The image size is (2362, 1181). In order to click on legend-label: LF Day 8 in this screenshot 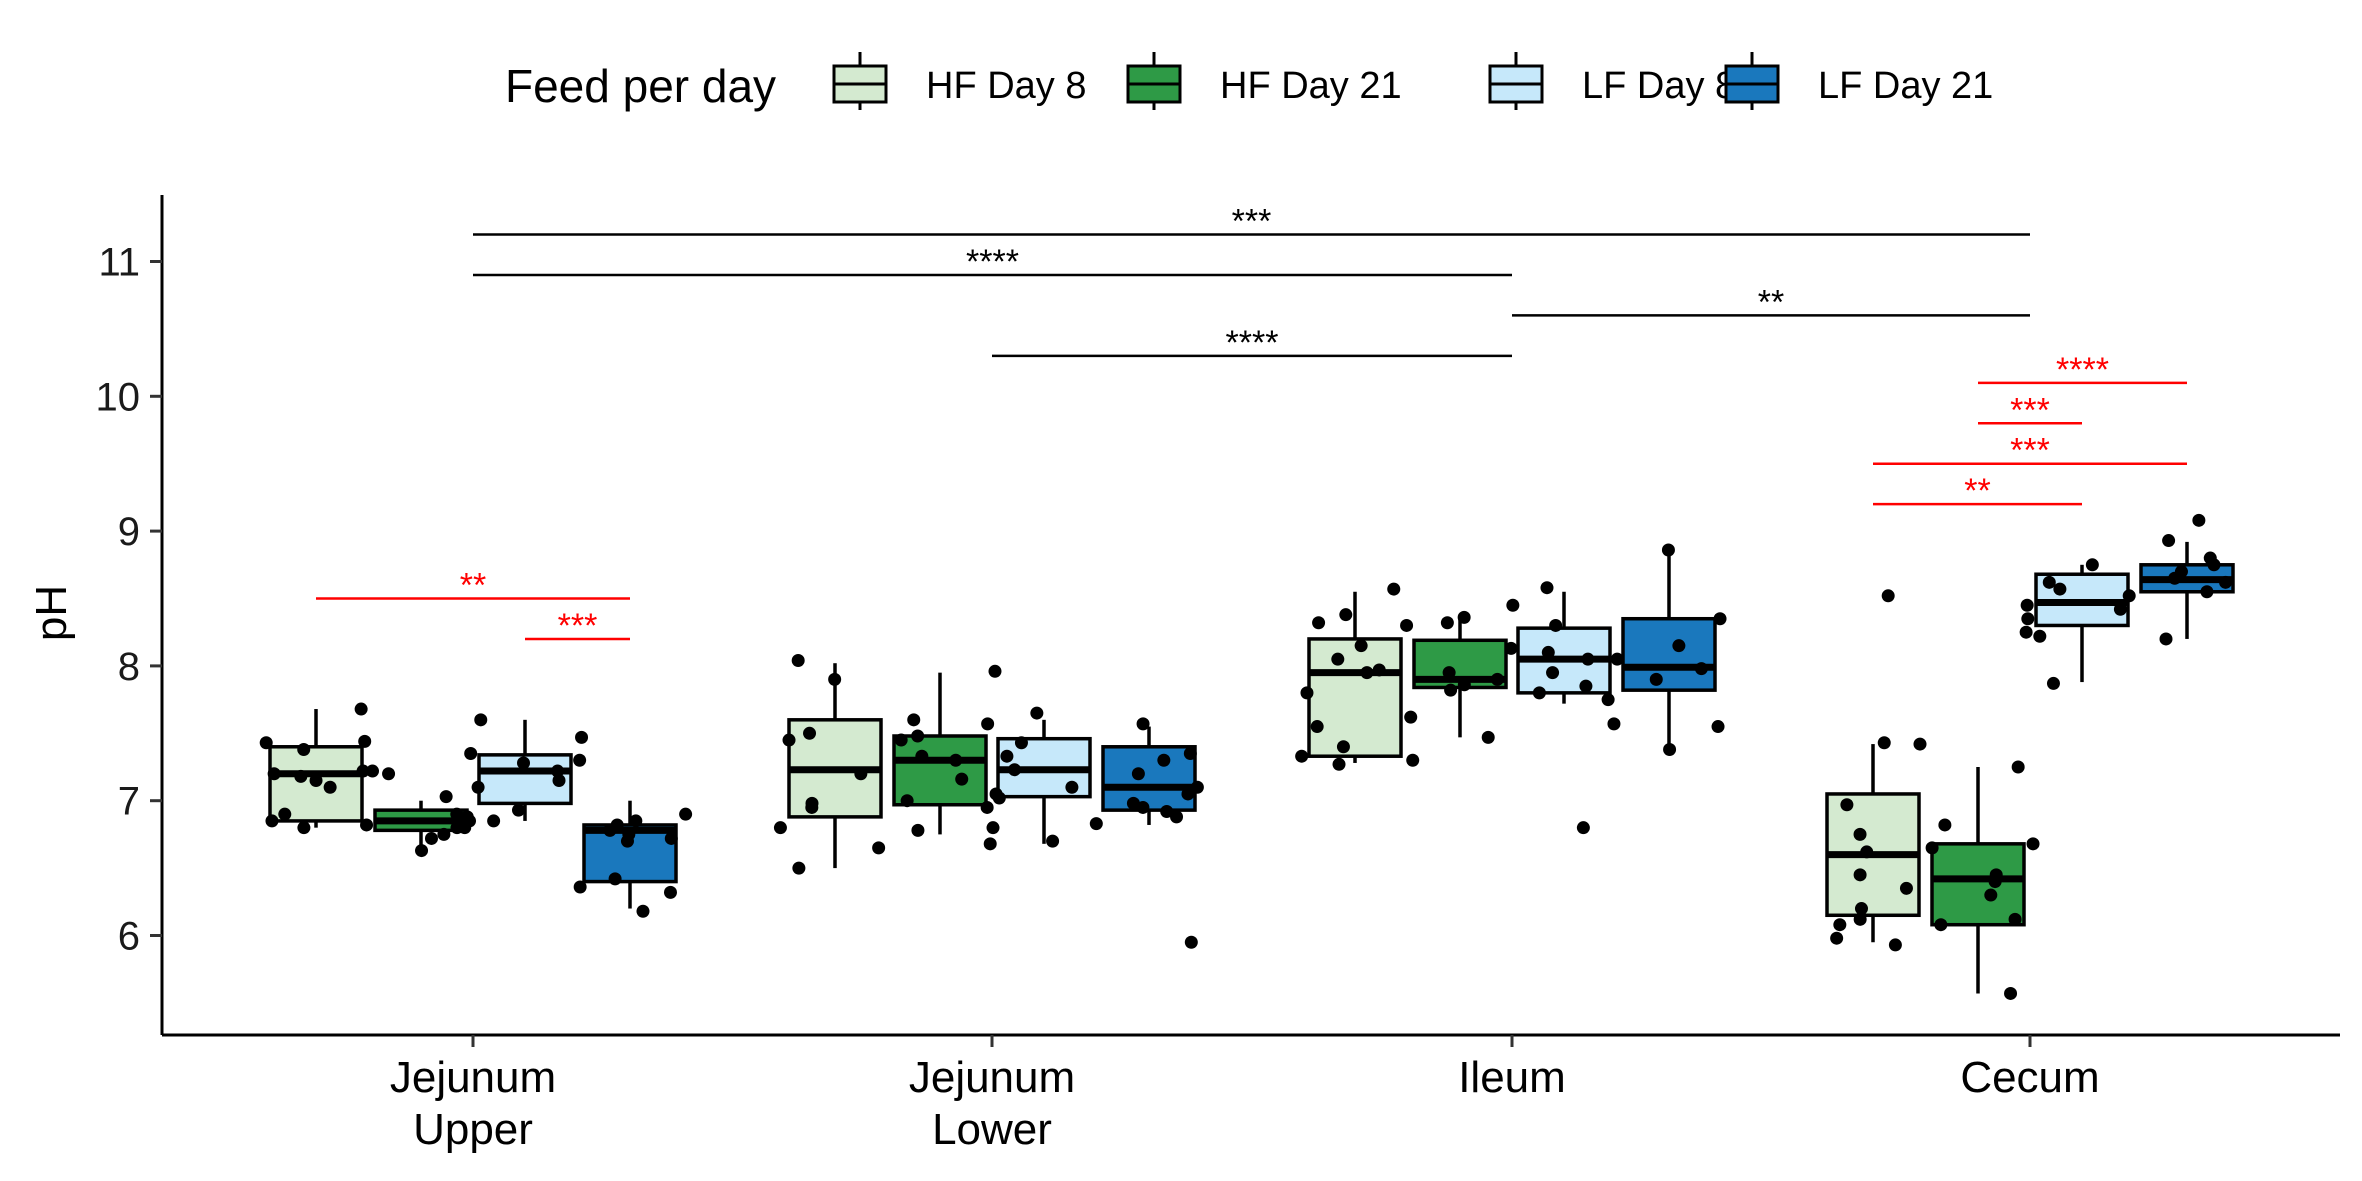, I will do `click(1659, 86)`.